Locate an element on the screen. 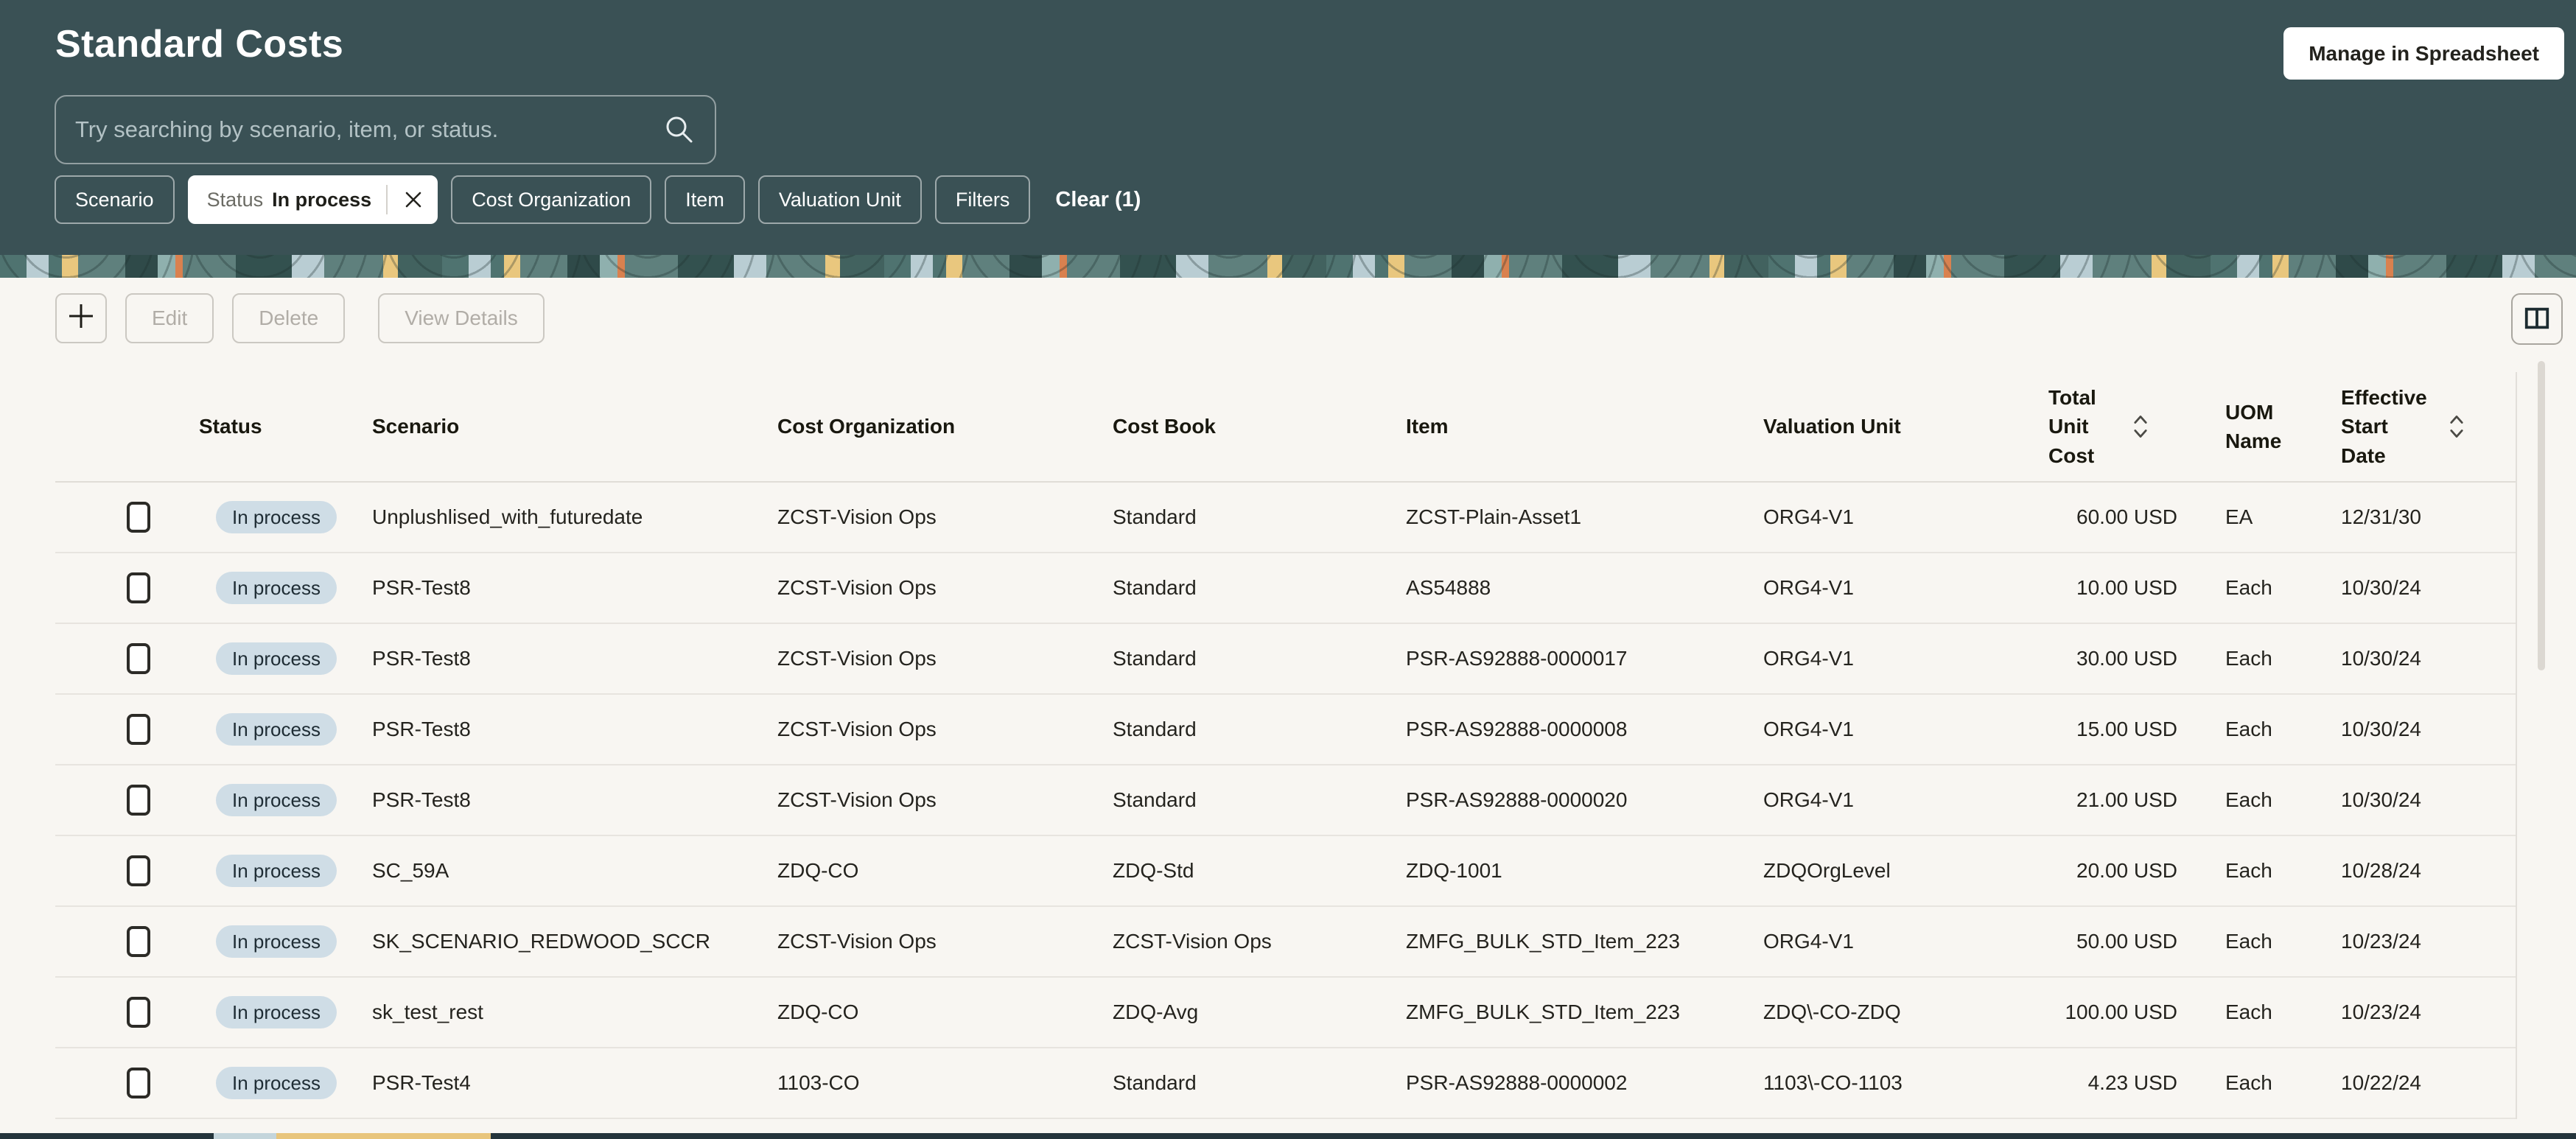 The height and width of the screenshot is (1139, 2576). column-header-cost-organization: Cost Organization is located at coordinates (866, 427).